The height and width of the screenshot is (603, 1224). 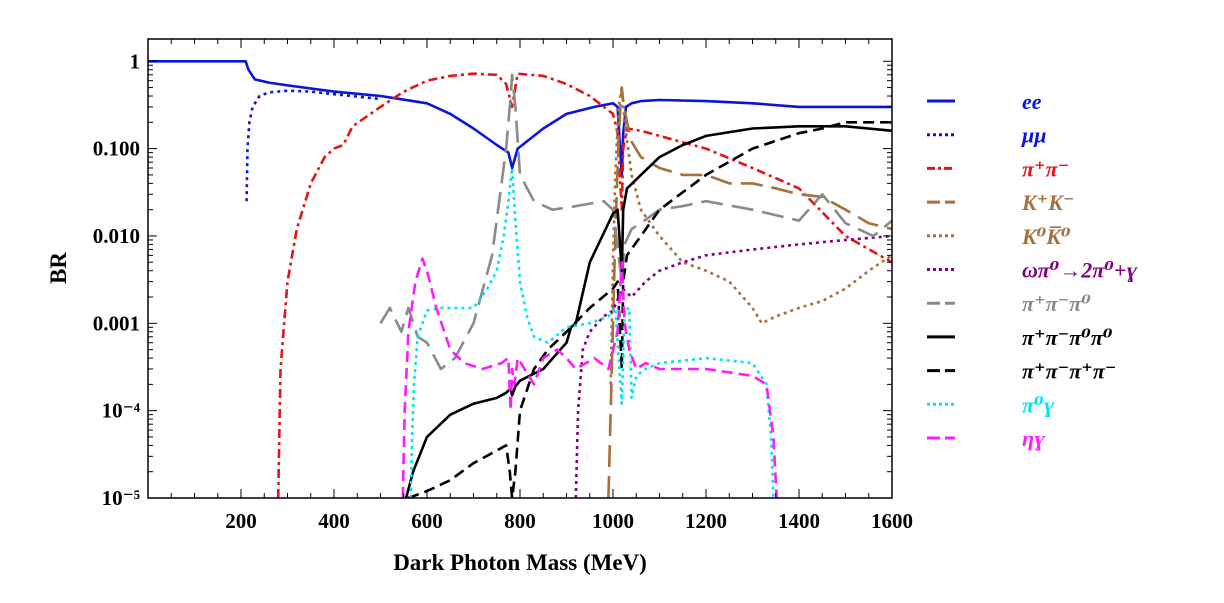 What do you see at coordinates (1069, 371) in the screenshot?
I see `legend-label-8: π⁺π⁻π⁺π⁻` at bounding box center [1069, 371].